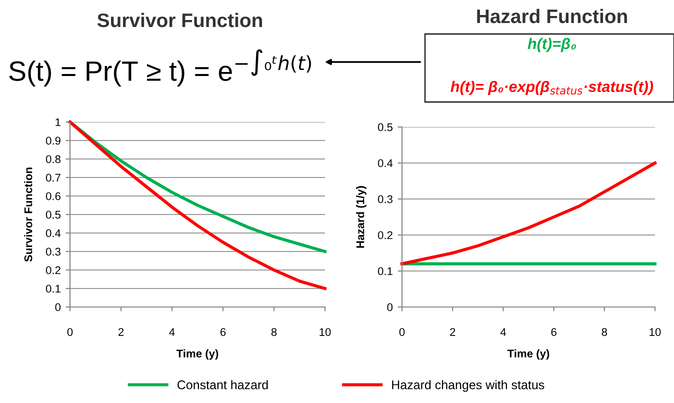 Image resolution: width=674 pixels, height=403 pixels. What do you see at coordinates (179, 20) in the screenshot?
I see `y-axis-title: Survivor Function` at bounding box center [179, 20].